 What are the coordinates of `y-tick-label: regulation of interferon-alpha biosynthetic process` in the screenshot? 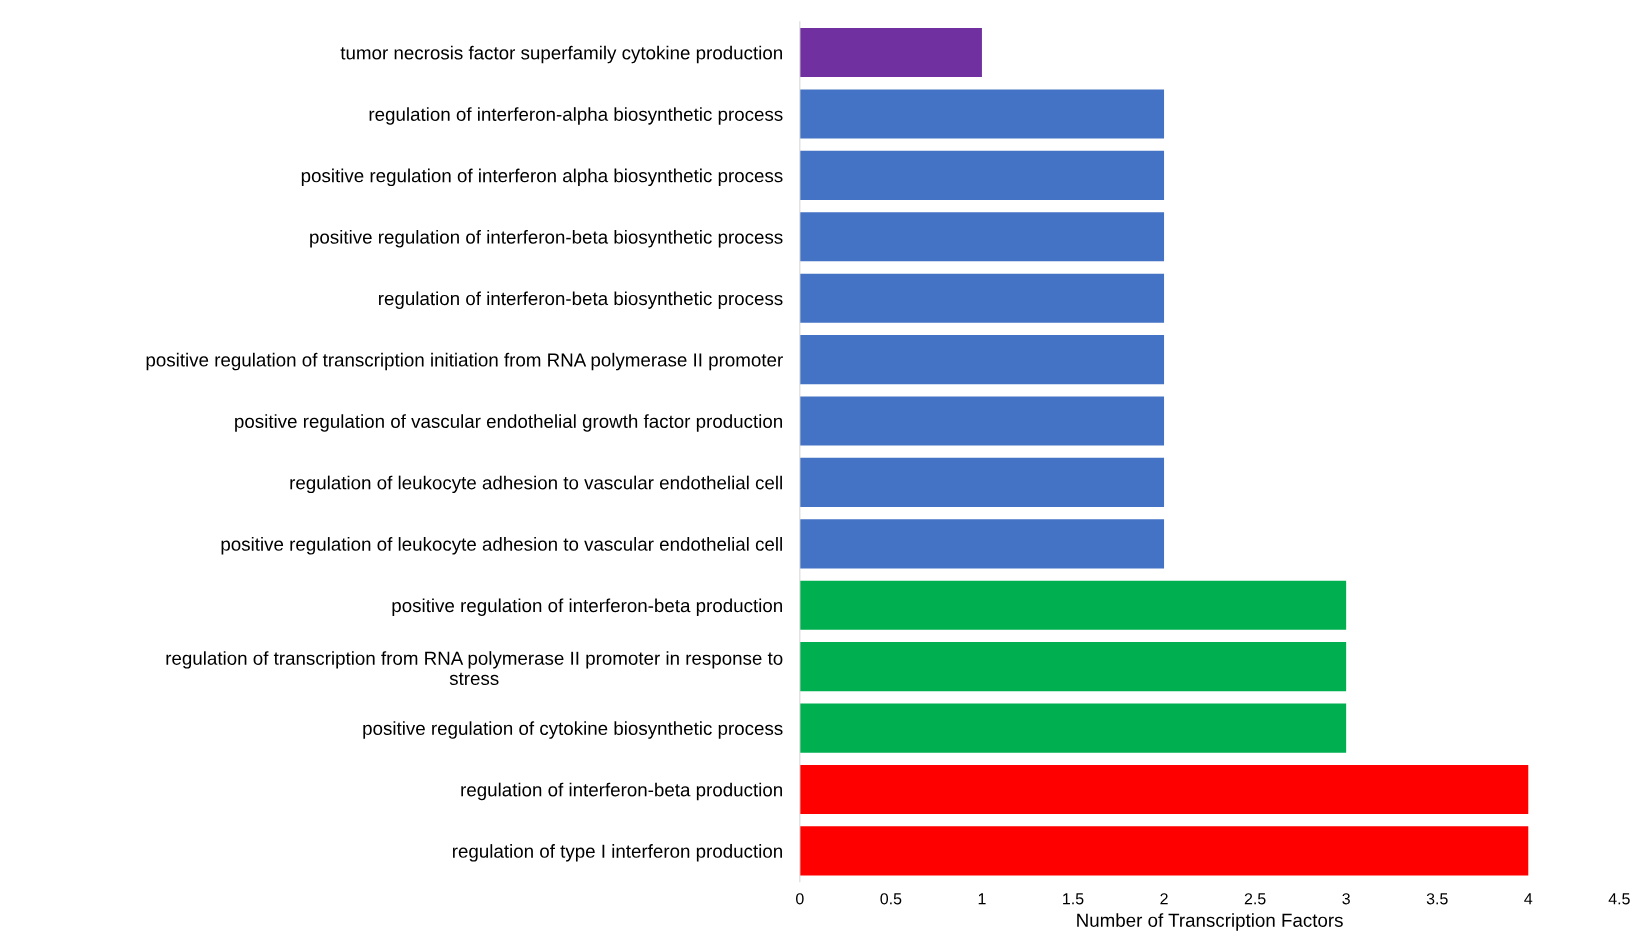 It's located at (576, 116).